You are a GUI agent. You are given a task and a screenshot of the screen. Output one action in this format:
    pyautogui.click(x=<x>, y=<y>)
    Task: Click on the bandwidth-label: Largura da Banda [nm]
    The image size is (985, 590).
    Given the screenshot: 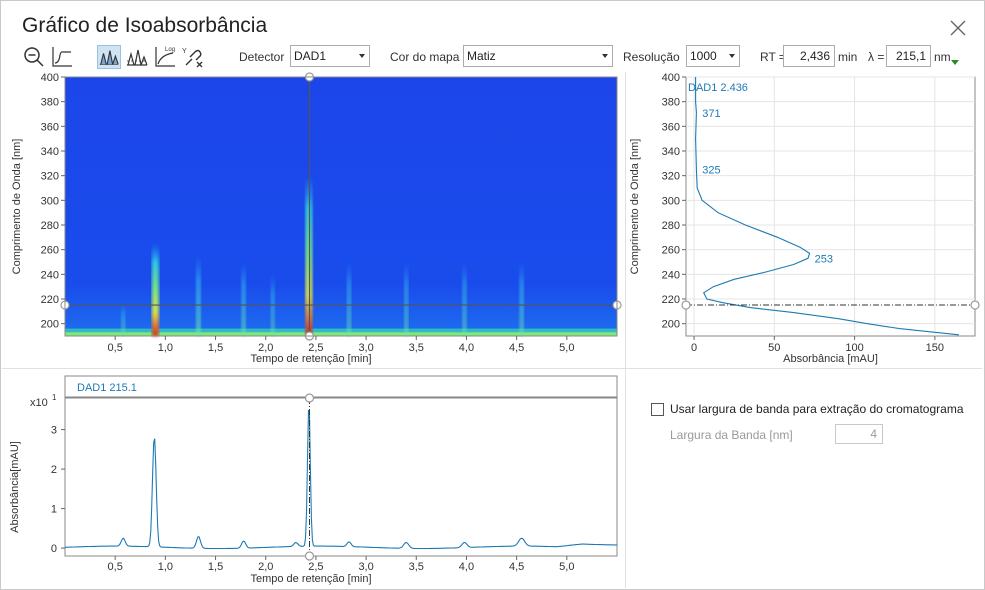 What is the action you would take?
    pyautogui.click(x=731, y=435)
    